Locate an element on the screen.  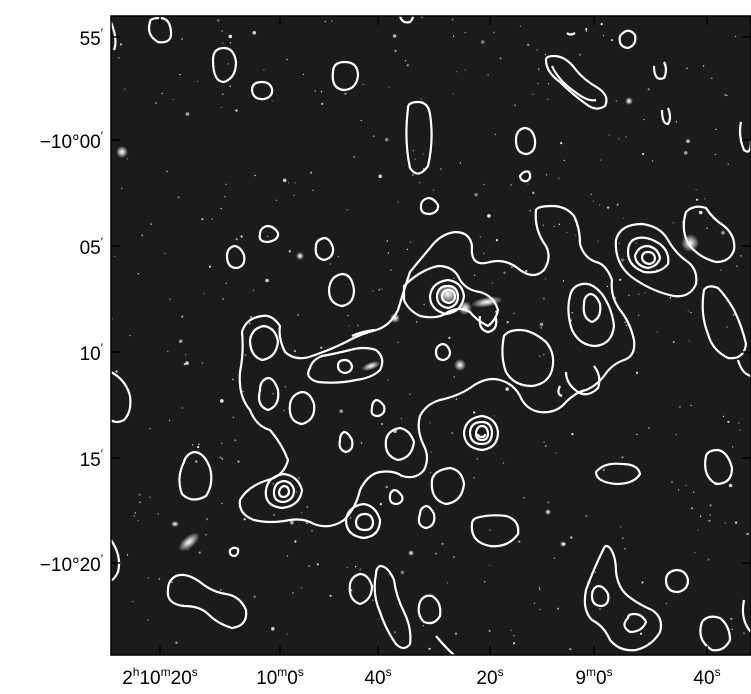
x-tick-label: 20s is located at coordinates (489, 677).